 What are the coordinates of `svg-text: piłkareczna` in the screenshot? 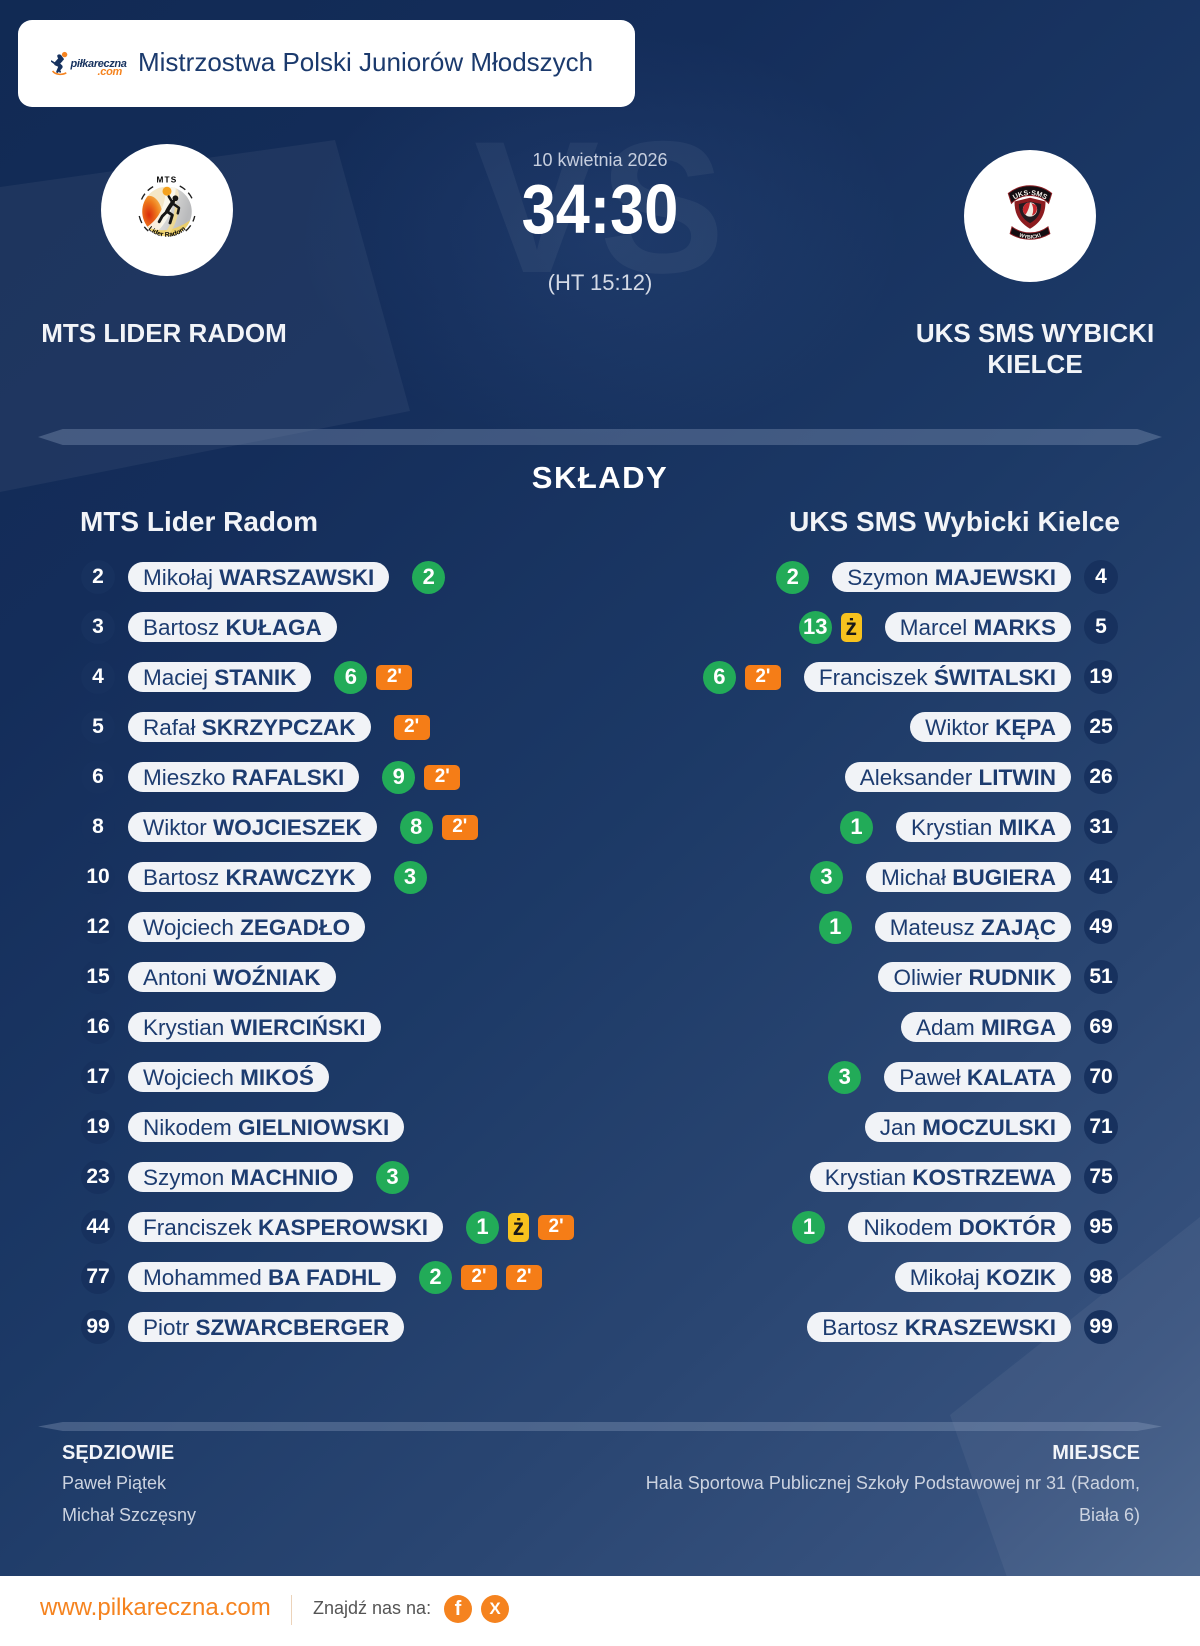 It's located at (98, 64).